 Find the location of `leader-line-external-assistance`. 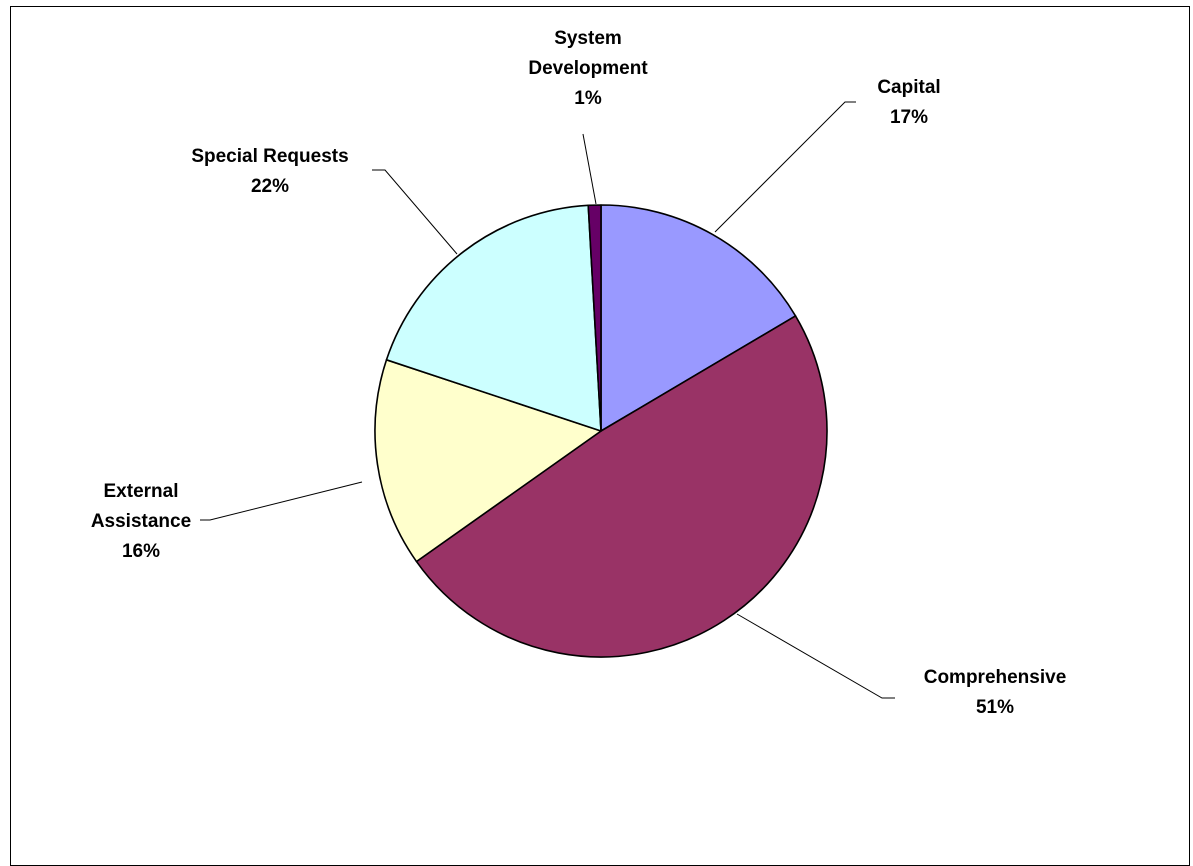

leader-line-external-assistance is located at coordinates (281, 501).